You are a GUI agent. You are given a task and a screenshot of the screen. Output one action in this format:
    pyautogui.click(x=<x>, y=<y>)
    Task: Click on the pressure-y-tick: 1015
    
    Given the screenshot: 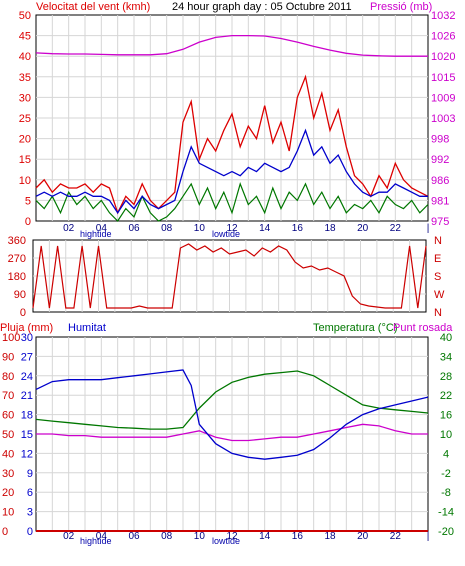 What is the action you would take?
    pyautogui.click(x=443, y=78)
    